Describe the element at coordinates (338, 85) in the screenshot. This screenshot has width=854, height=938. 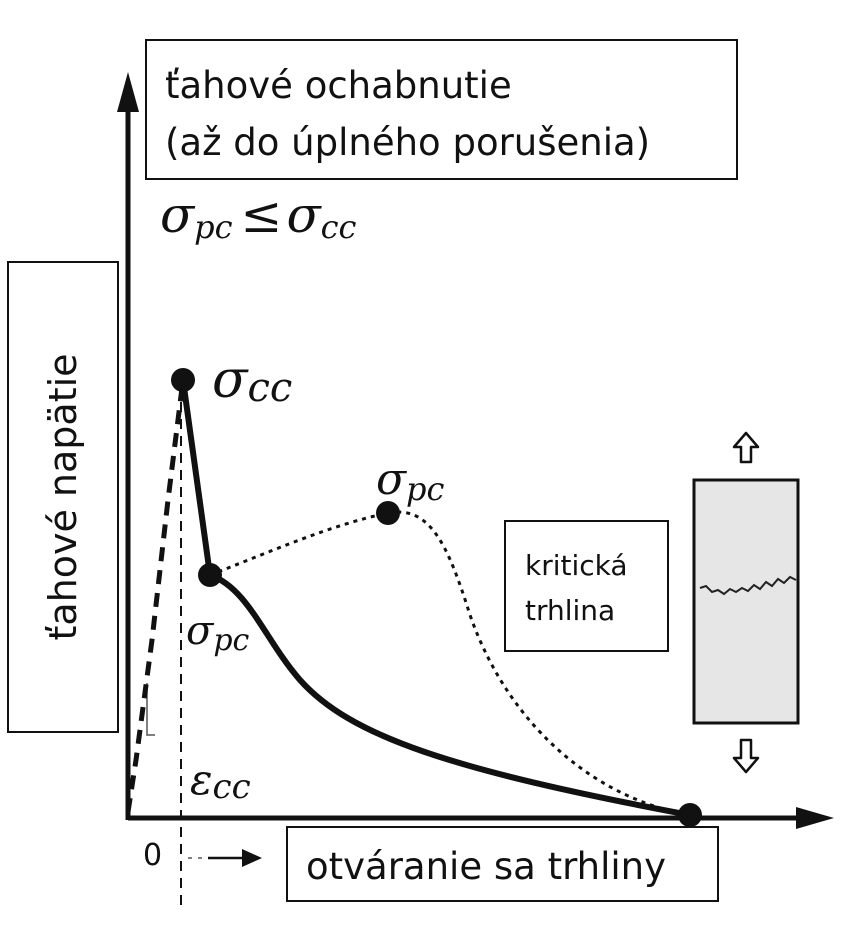
I see `title-line1: ťahové ochabnutie` at that location.